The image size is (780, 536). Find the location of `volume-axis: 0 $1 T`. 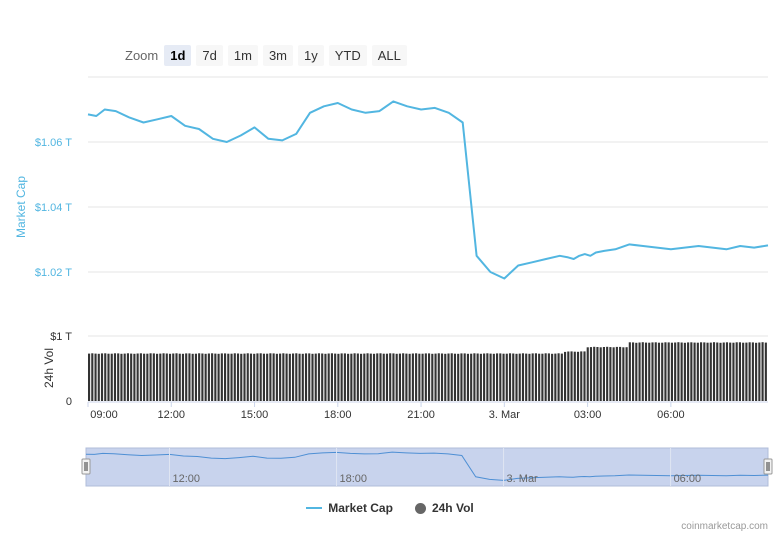

volume-axis: 0 $1 T is located at coordinates (61, 369).